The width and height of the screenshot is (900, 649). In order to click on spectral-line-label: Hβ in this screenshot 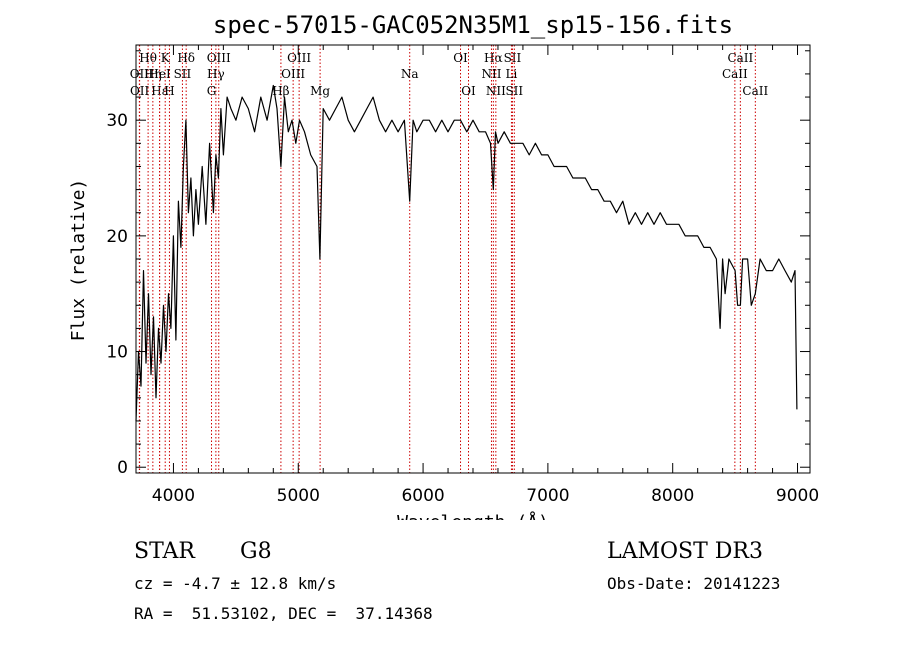, I will do `click(280, 91)`.